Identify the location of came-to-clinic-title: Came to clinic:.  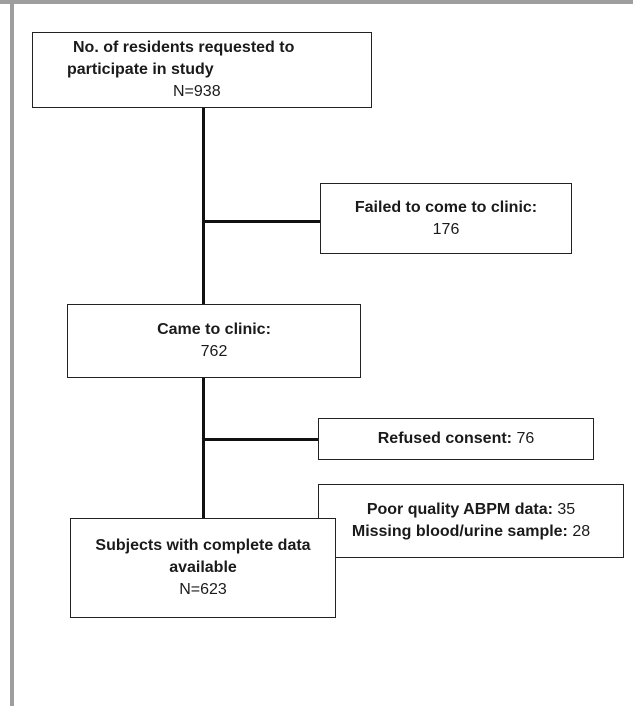
(214, 329).